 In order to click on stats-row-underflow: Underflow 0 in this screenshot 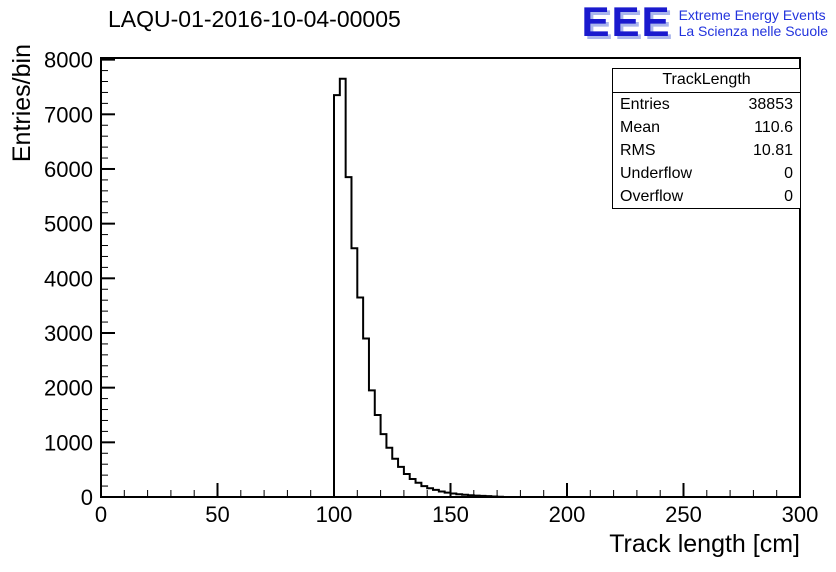, I will do `click(706, 173)`.